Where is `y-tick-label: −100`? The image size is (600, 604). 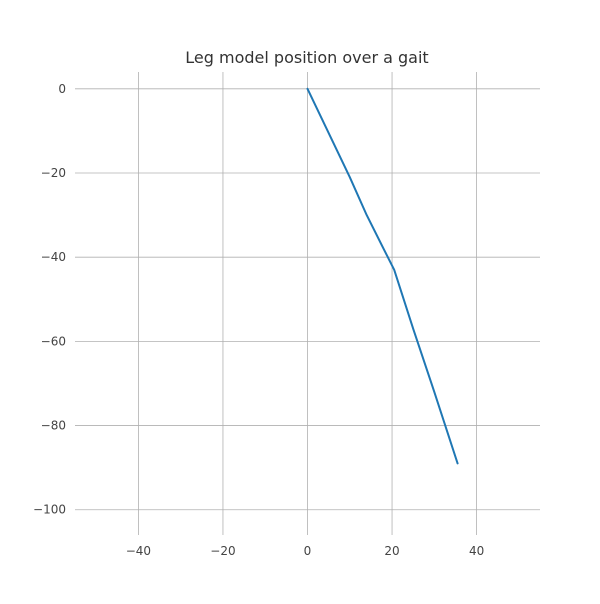 y-tick-label: −100 is located at coordinates (49, 510).